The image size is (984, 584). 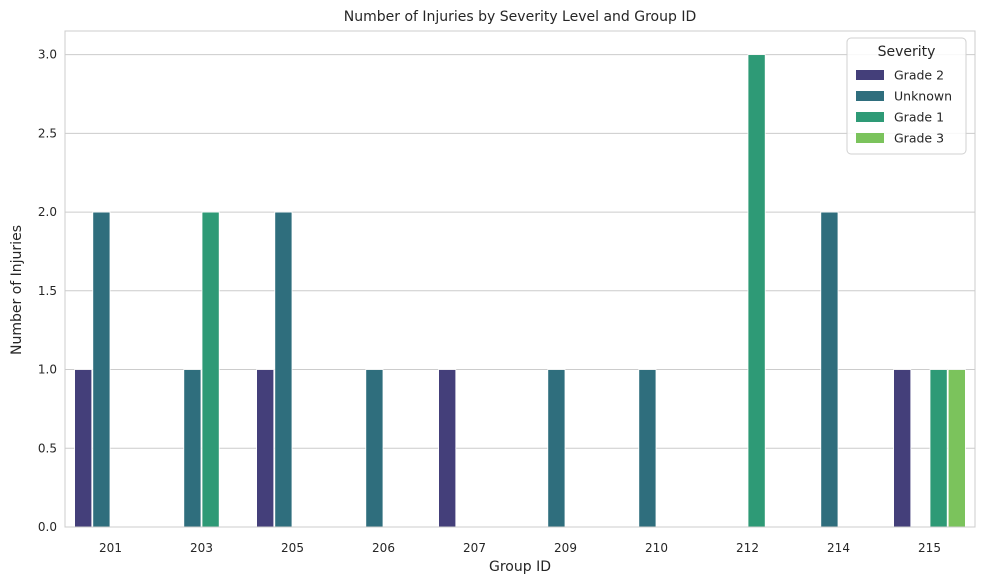 I want to click on legend-entry: Unknown, so click(x=923, y=96).